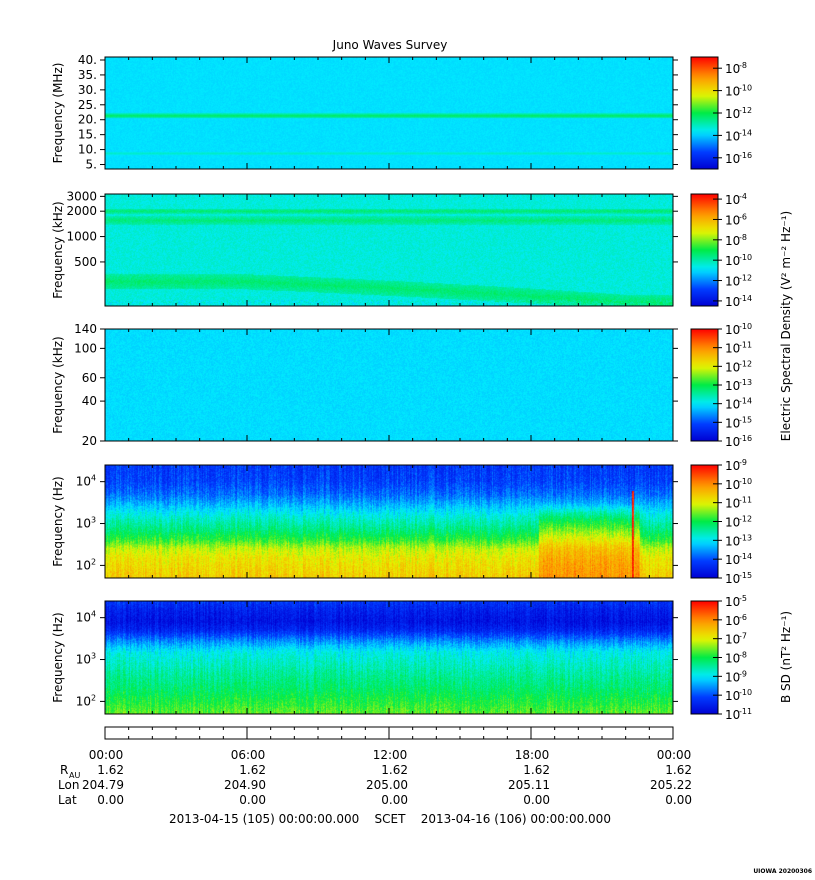 This screenshot has width=815, height=880. What do you see at coordinates (364, 112) in the screenshot?
I see `panel-1: 40.35.30.25.20.15.10.5. Frequency (MHz)` at bounding box center [364, 112].